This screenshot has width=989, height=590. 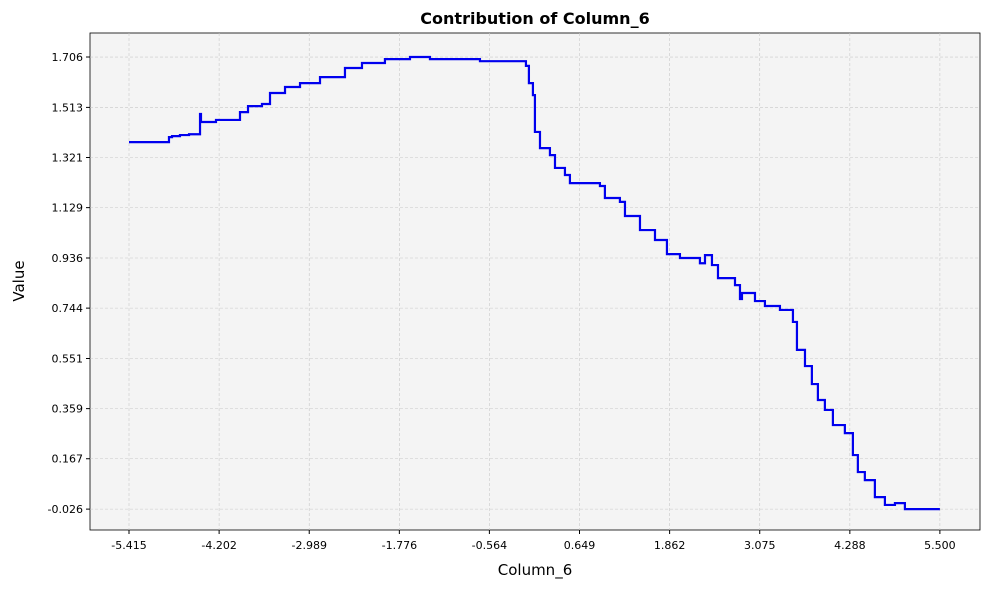 What do you see at coordinates (19, 280) in the screenshot?
I see `y-axis-label: Value` at bounding box center [19, 280].